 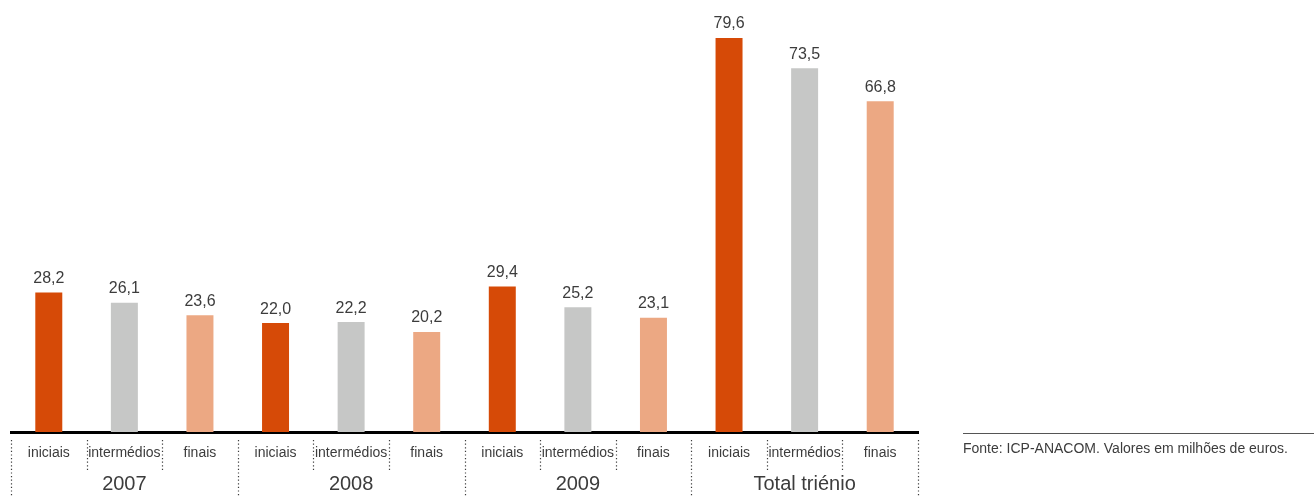 I want to click on series-label: iniciais, so click(x=502, y=451).